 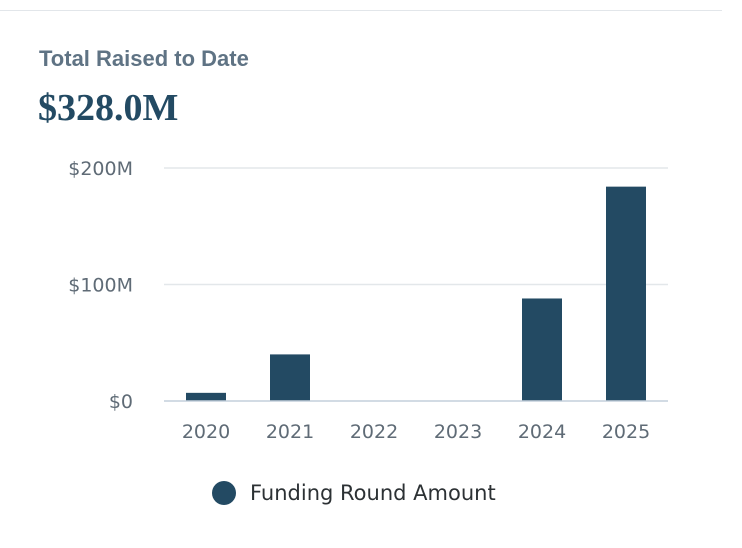 I want to click on x-tick-label: 2021, so click(x=290, y=432).